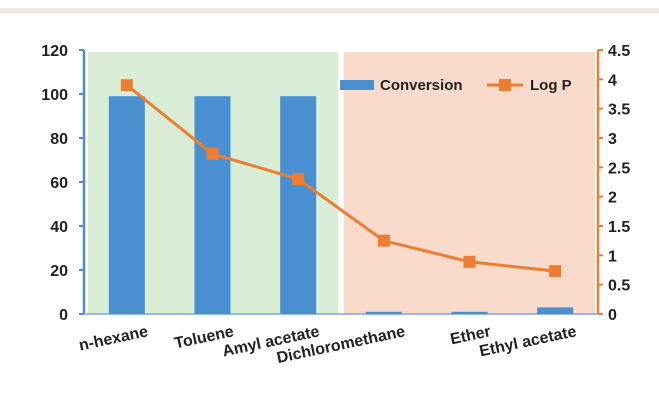  What do you see at coordinates (113, 338) in the screenshot?
I see `category-label: n-hexane` at bounding box center [113, 338].